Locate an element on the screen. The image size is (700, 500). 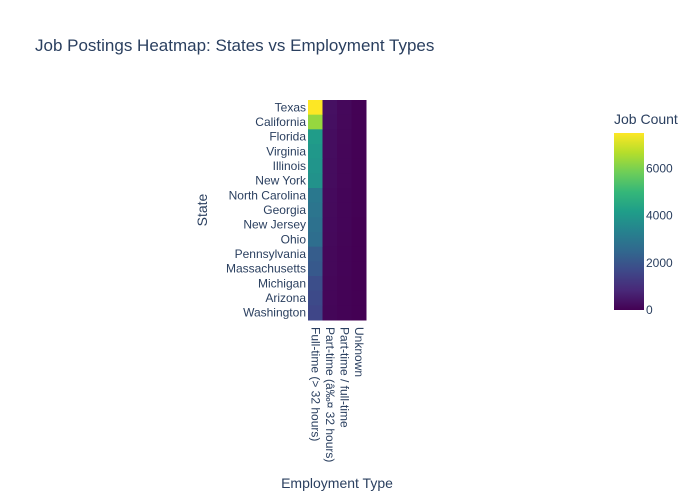
x-axis-title: Employment Type is located at coordinates (337, 483).